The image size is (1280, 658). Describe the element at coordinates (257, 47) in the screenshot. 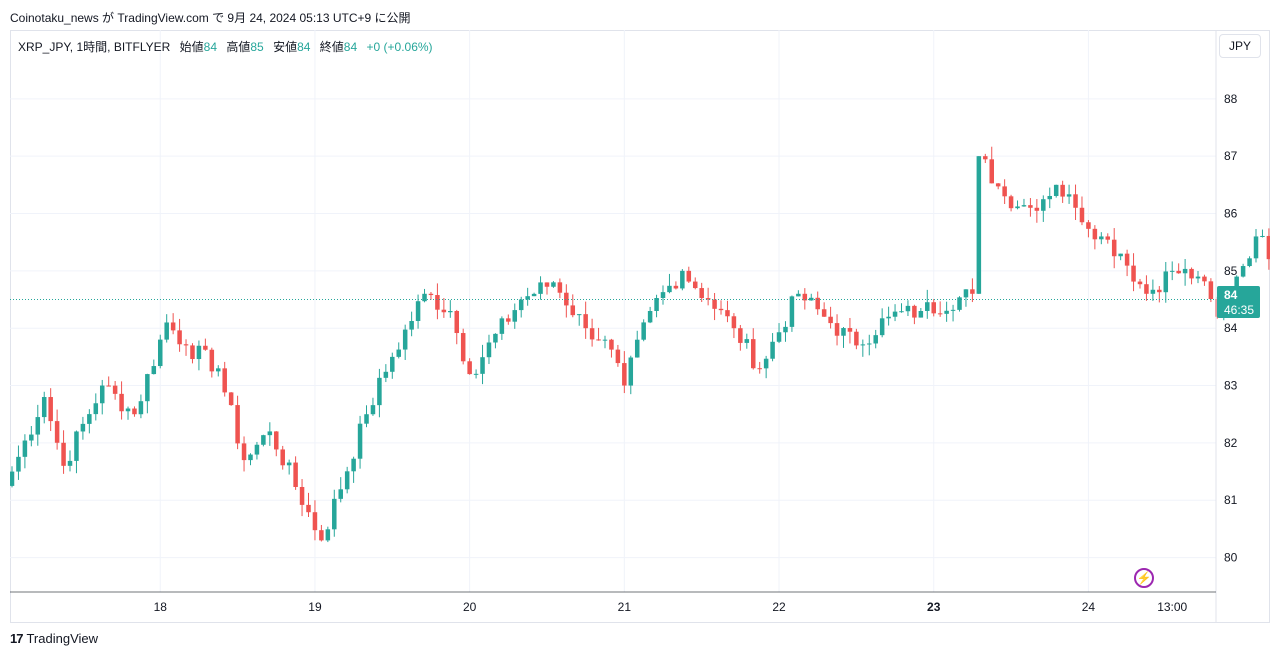

I see `legend-high-value: 85` at that location.